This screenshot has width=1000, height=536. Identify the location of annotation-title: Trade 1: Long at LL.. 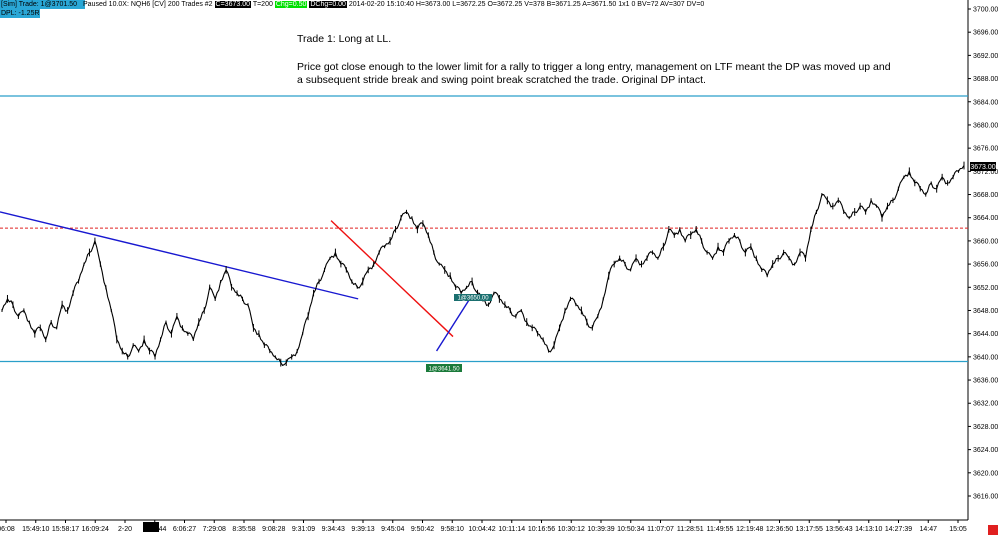
(344, 39).